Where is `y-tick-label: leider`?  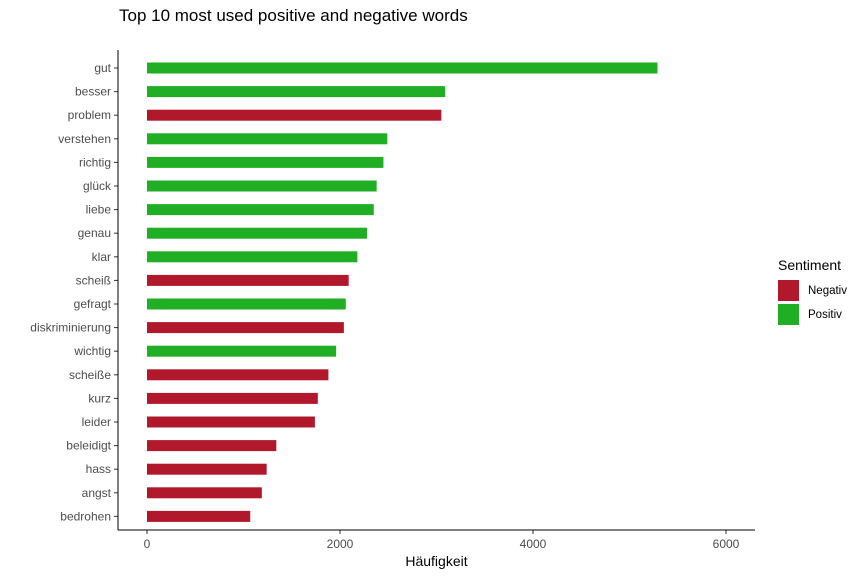 y-tick-label: leider is located at coordinates (96, 422).